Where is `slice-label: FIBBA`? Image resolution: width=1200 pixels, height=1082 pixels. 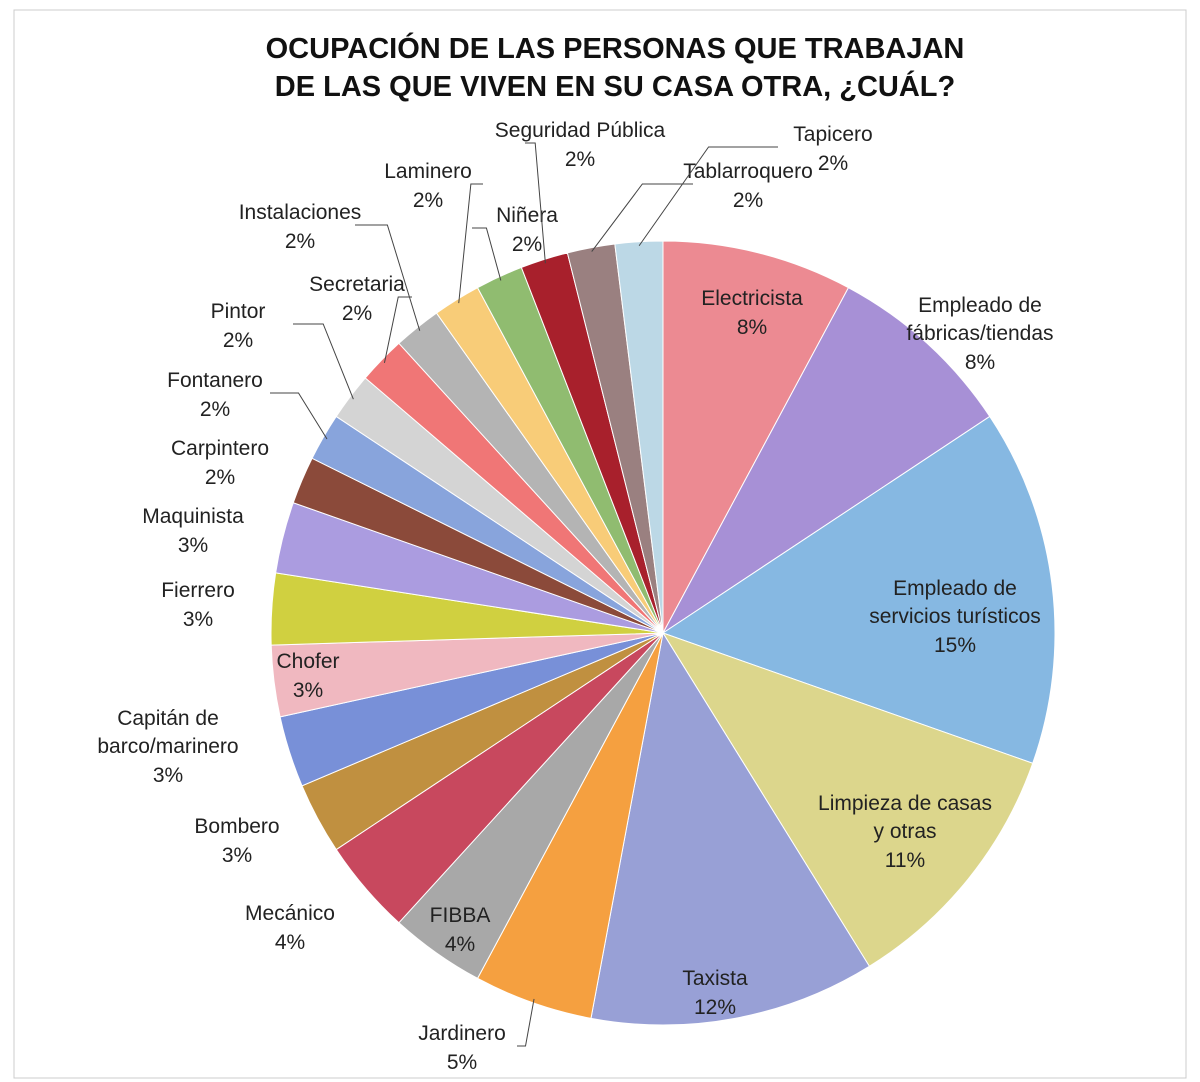
slice-label: FIBBA is located at coordinates (460, 915).